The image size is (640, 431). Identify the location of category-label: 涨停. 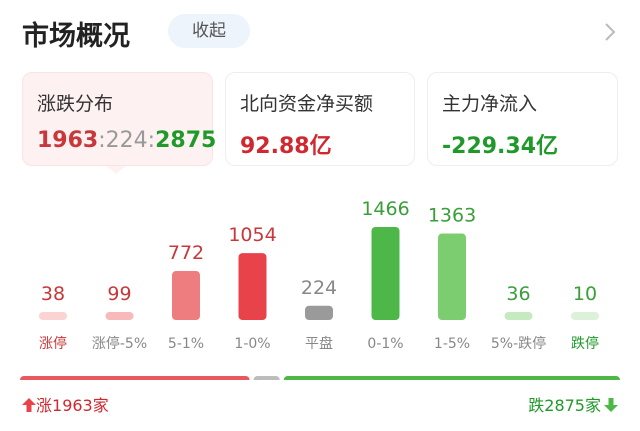
(53, 343).